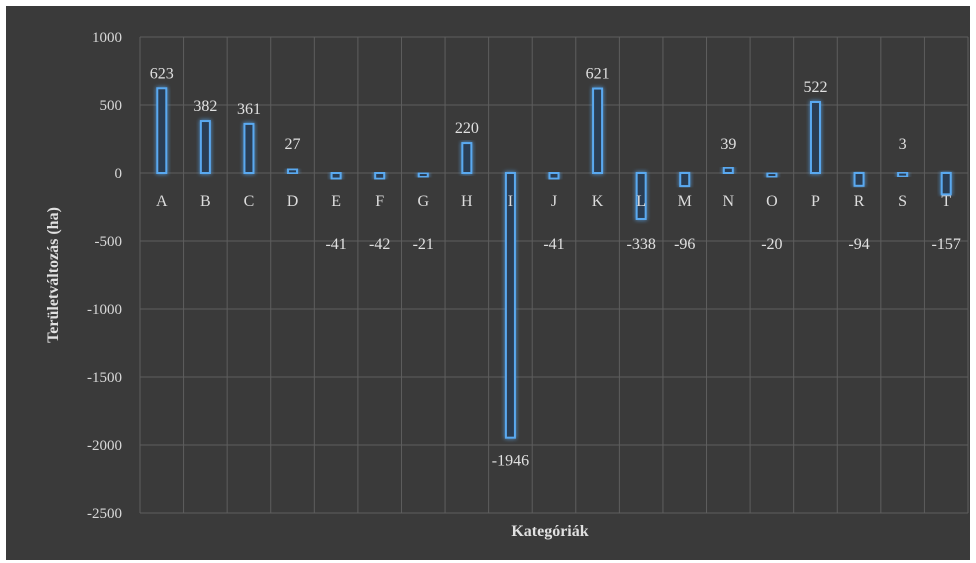  What do you see at coordinates (685, 180) in the screenshot?
I see `bar-M` at bounding box center [685, 180].